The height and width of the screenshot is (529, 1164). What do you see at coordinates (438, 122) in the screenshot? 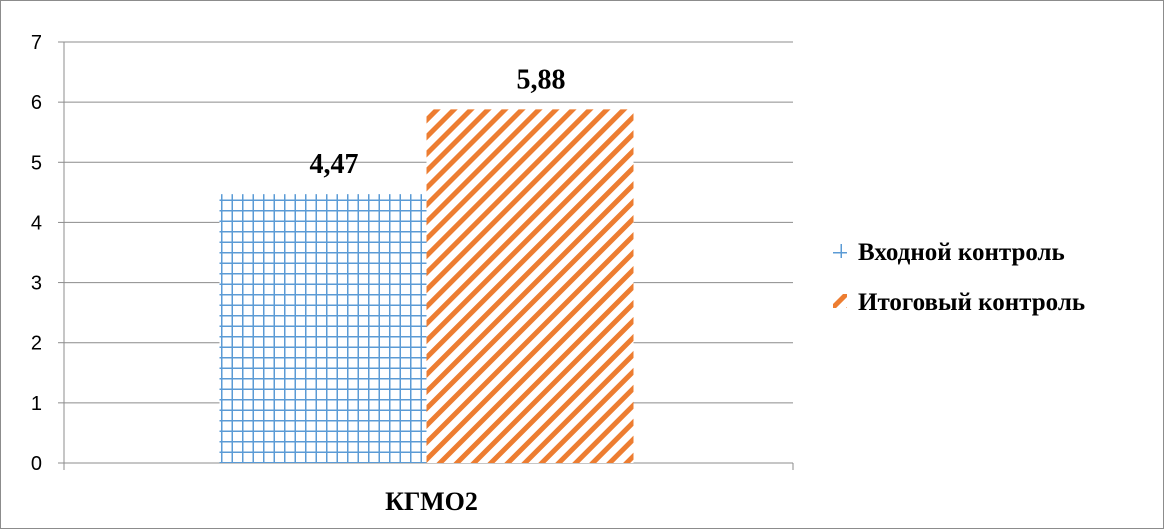
I see `data-labels: 4,47 5,88` at bounding box center [438, 122].